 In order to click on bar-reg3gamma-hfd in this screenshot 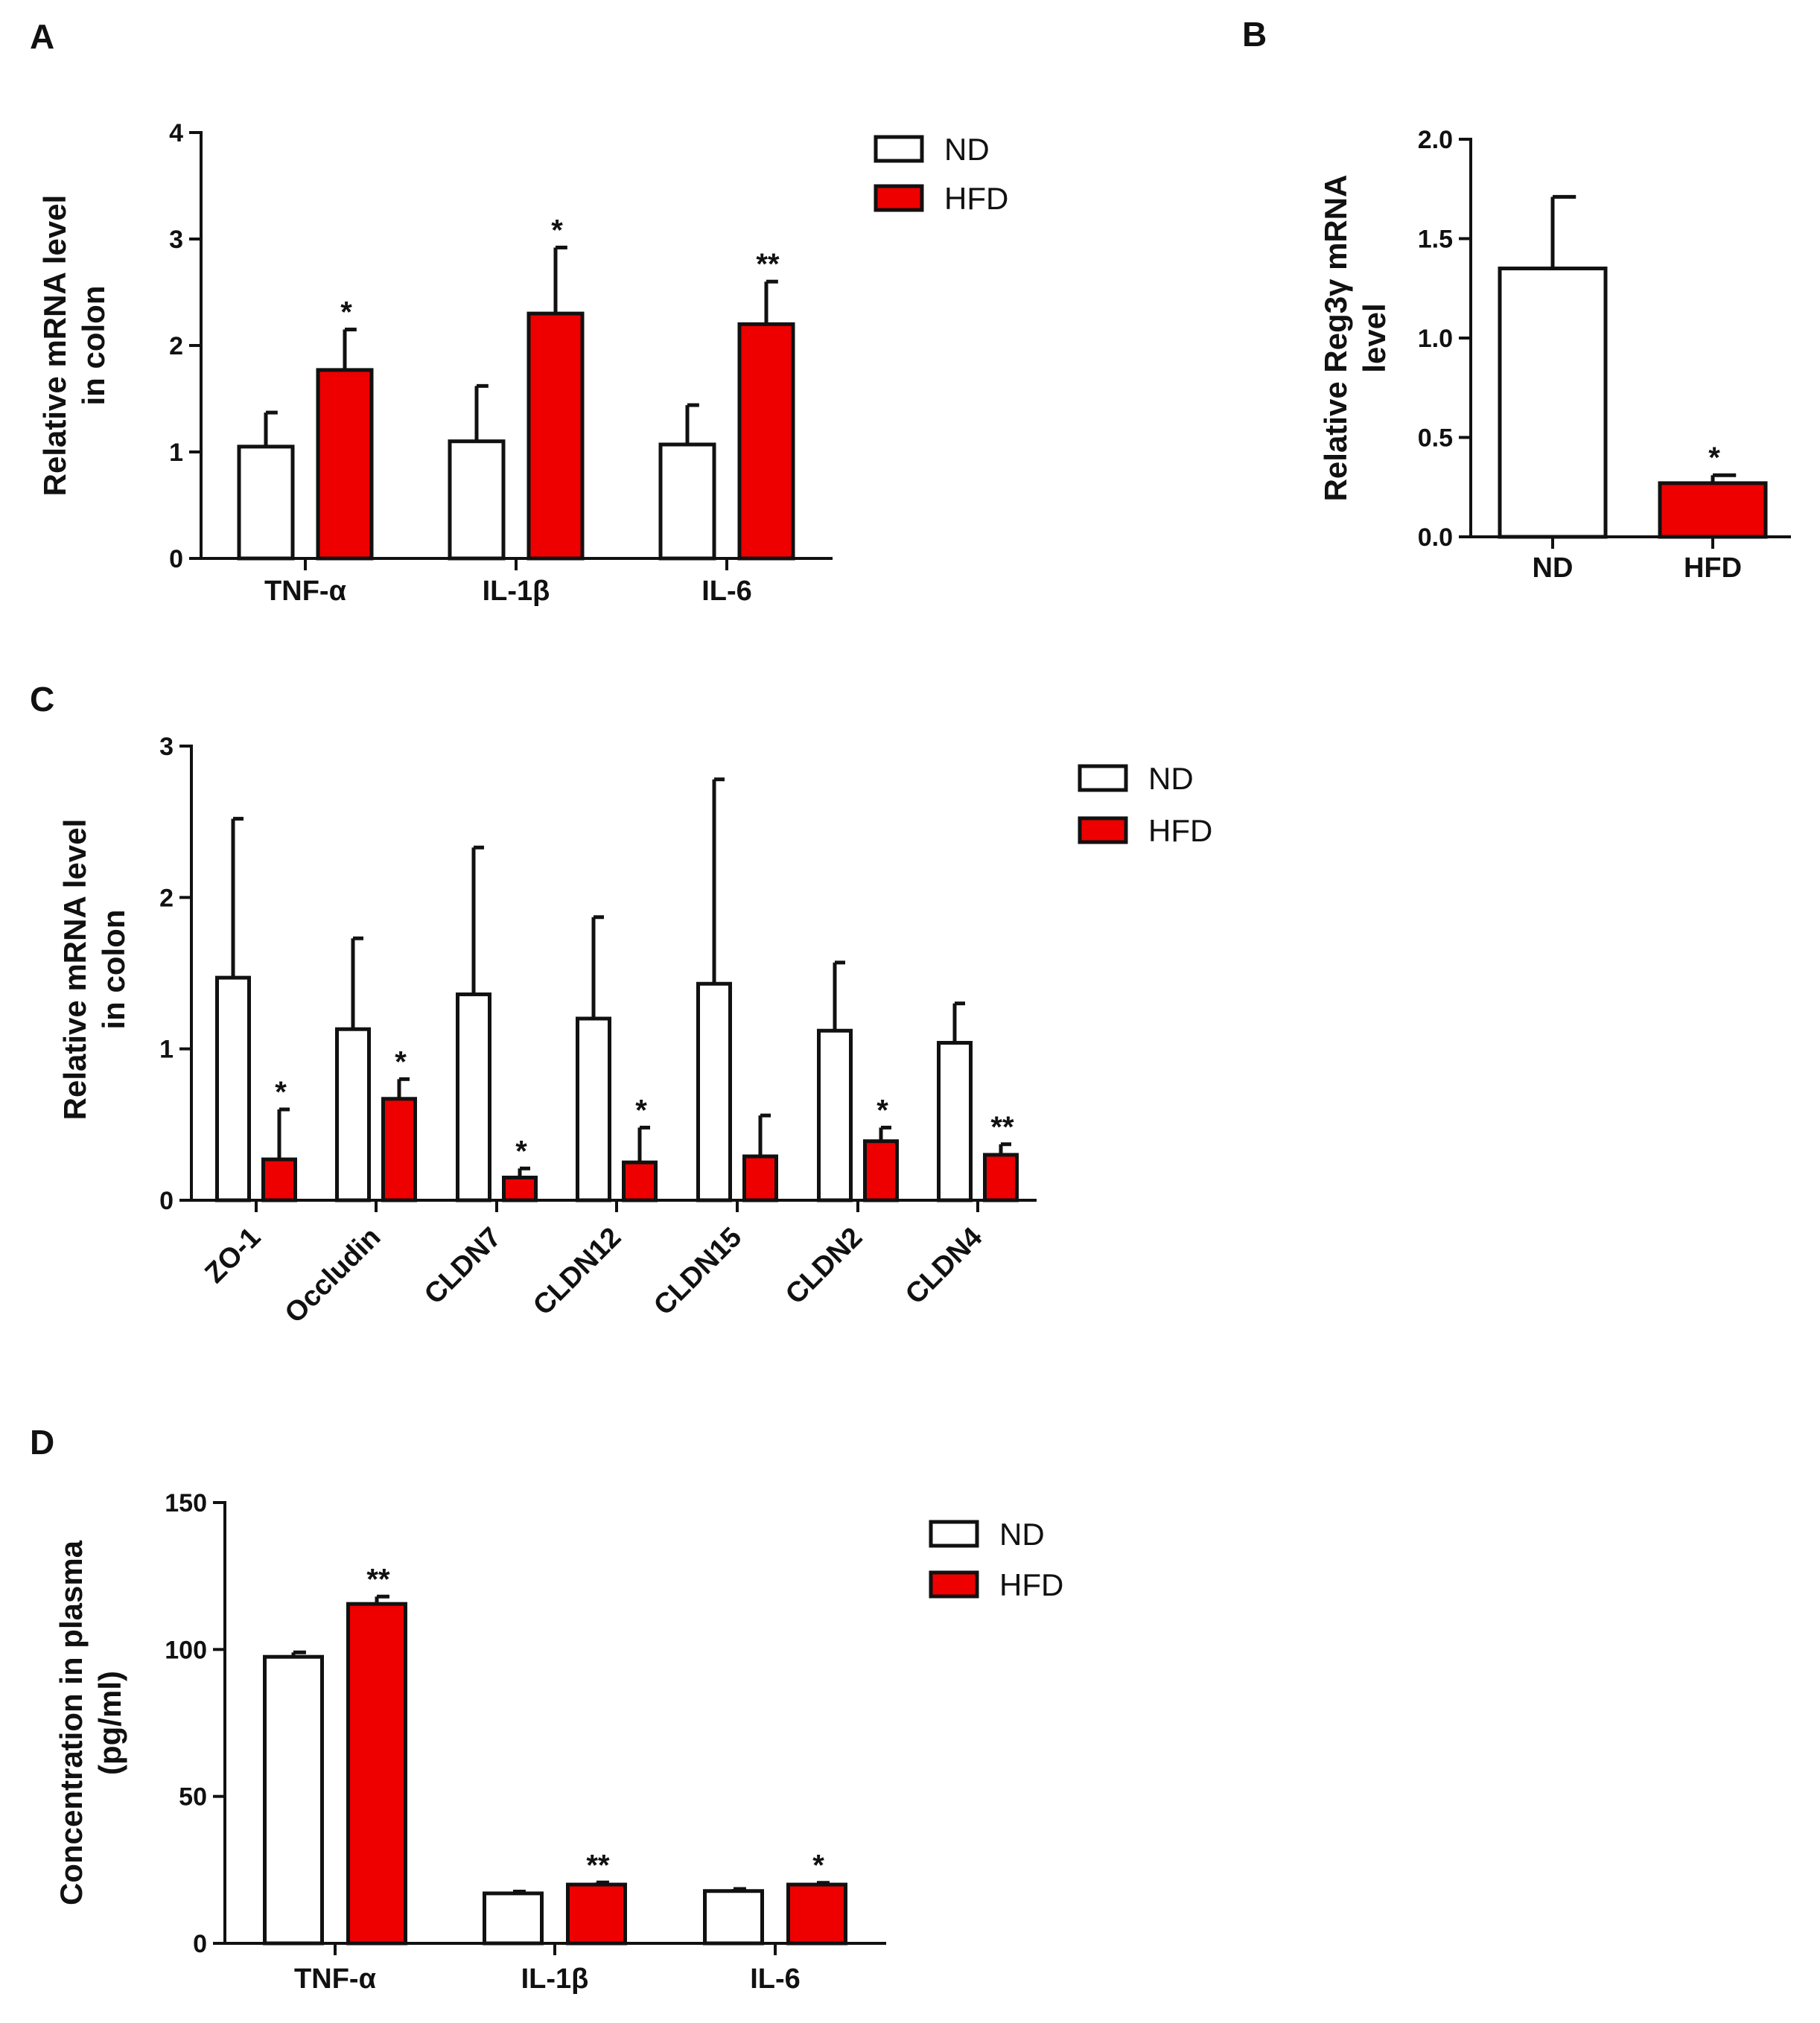, I will do `click(1713, 510)`.